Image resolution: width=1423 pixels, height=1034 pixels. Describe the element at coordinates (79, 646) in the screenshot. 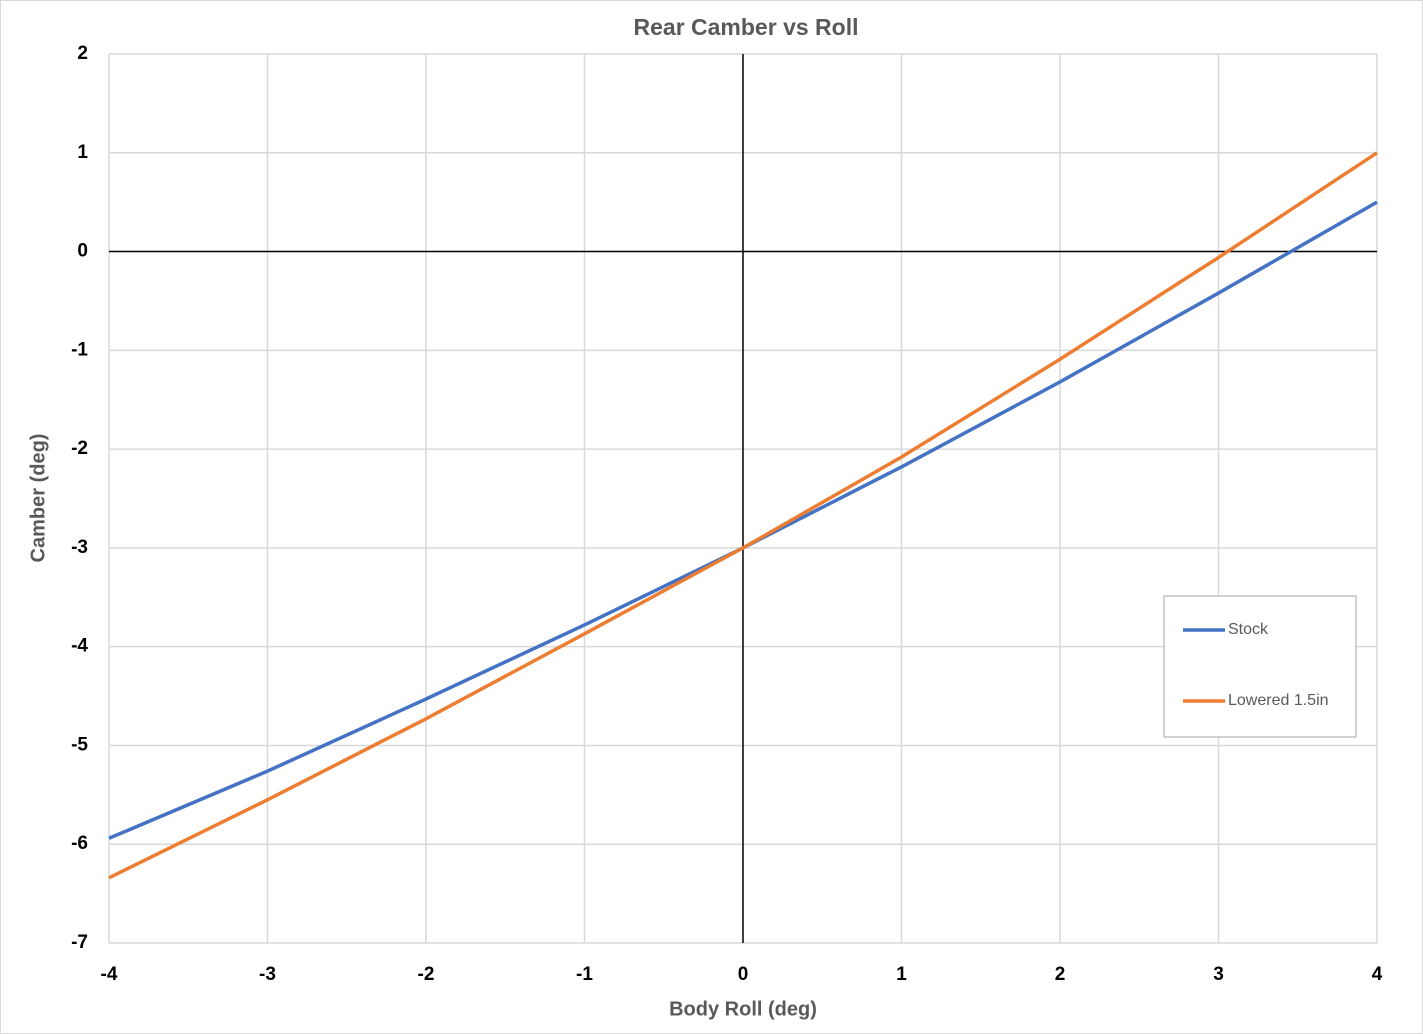

I see `y-tick-label: -4` at that location.